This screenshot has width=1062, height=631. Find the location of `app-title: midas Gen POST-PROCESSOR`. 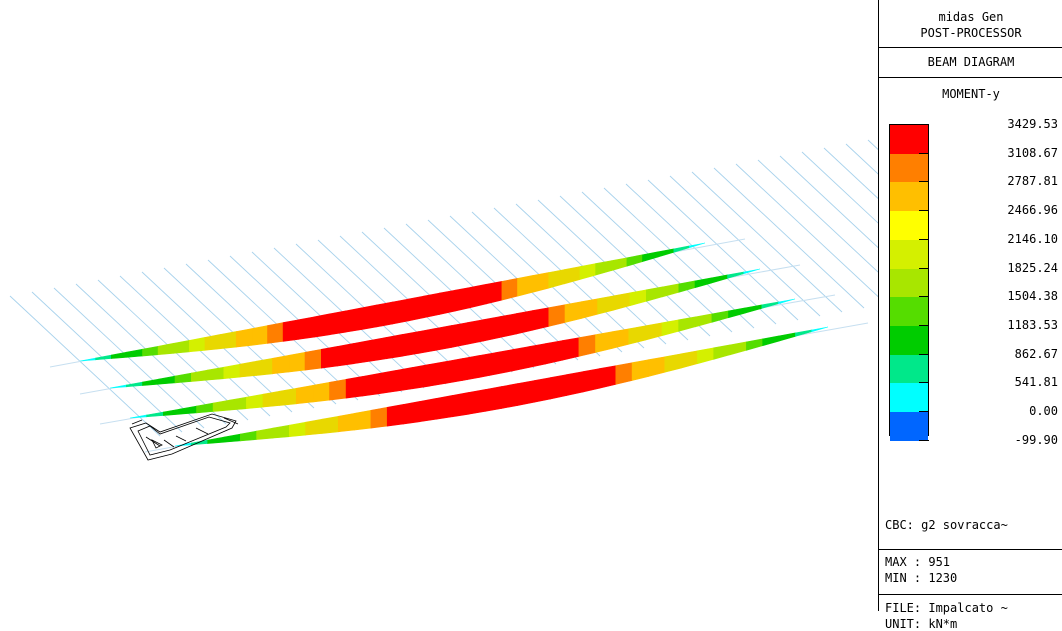

app-title: midas Gen POST-PROCESSOR is located at coordinates (970, 25).